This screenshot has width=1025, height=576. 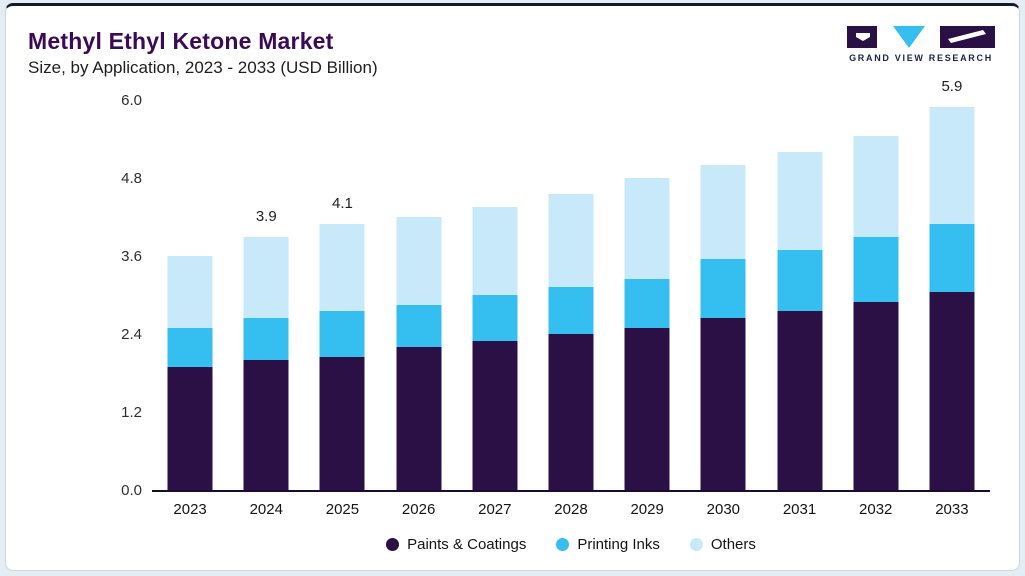 I want to click on brand-logo-mark-icon, so click(x=921, y=37).